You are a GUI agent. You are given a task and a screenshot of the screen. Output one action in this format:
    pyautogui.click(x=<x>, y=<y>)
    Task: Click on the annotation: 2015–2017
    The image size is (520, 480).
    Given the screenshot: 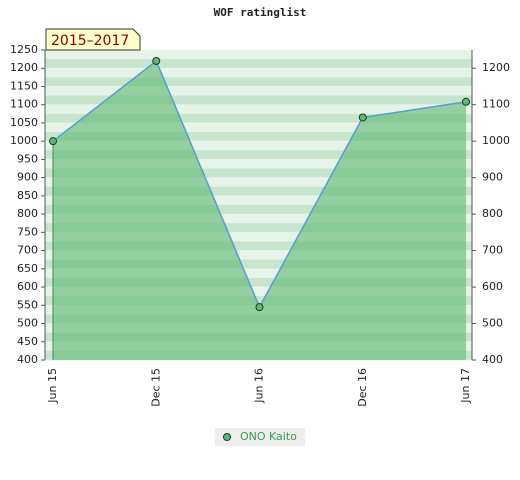 What is the action you would take?
    pyautogui.click(x=90, y=41)
    